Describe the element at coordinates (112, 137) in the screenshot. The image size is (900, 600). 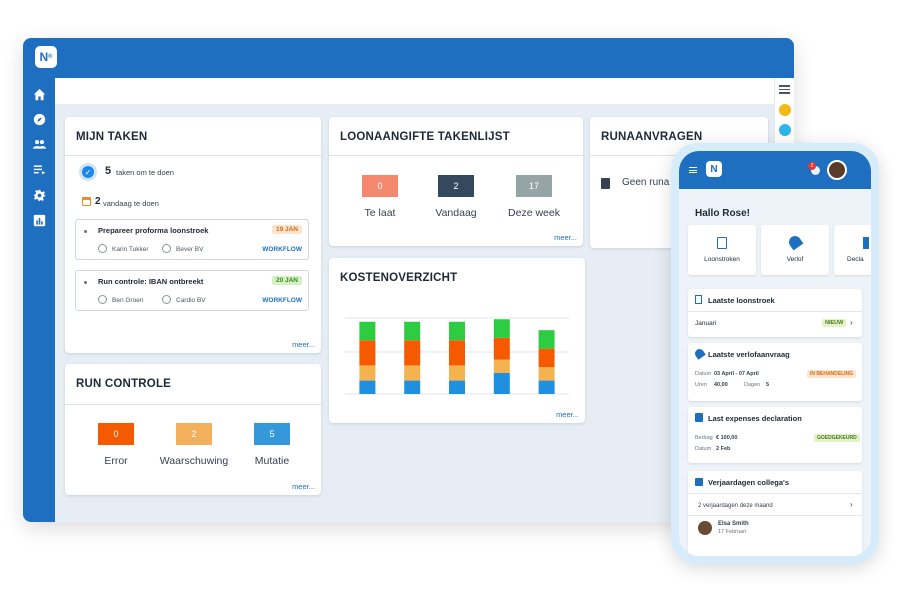
I see `card-title: MIJN TAKEN` at that location.